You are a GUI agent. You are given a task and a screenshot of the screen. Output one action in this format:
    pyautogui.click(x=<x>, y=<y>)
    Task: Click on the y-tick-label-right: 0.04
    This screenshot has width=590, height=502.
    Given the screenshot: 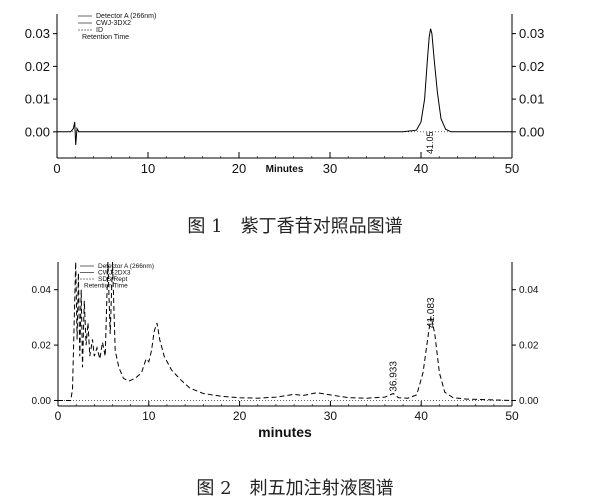 What is the action you would take?
    pyautogui.click(x=529, y=290)
    